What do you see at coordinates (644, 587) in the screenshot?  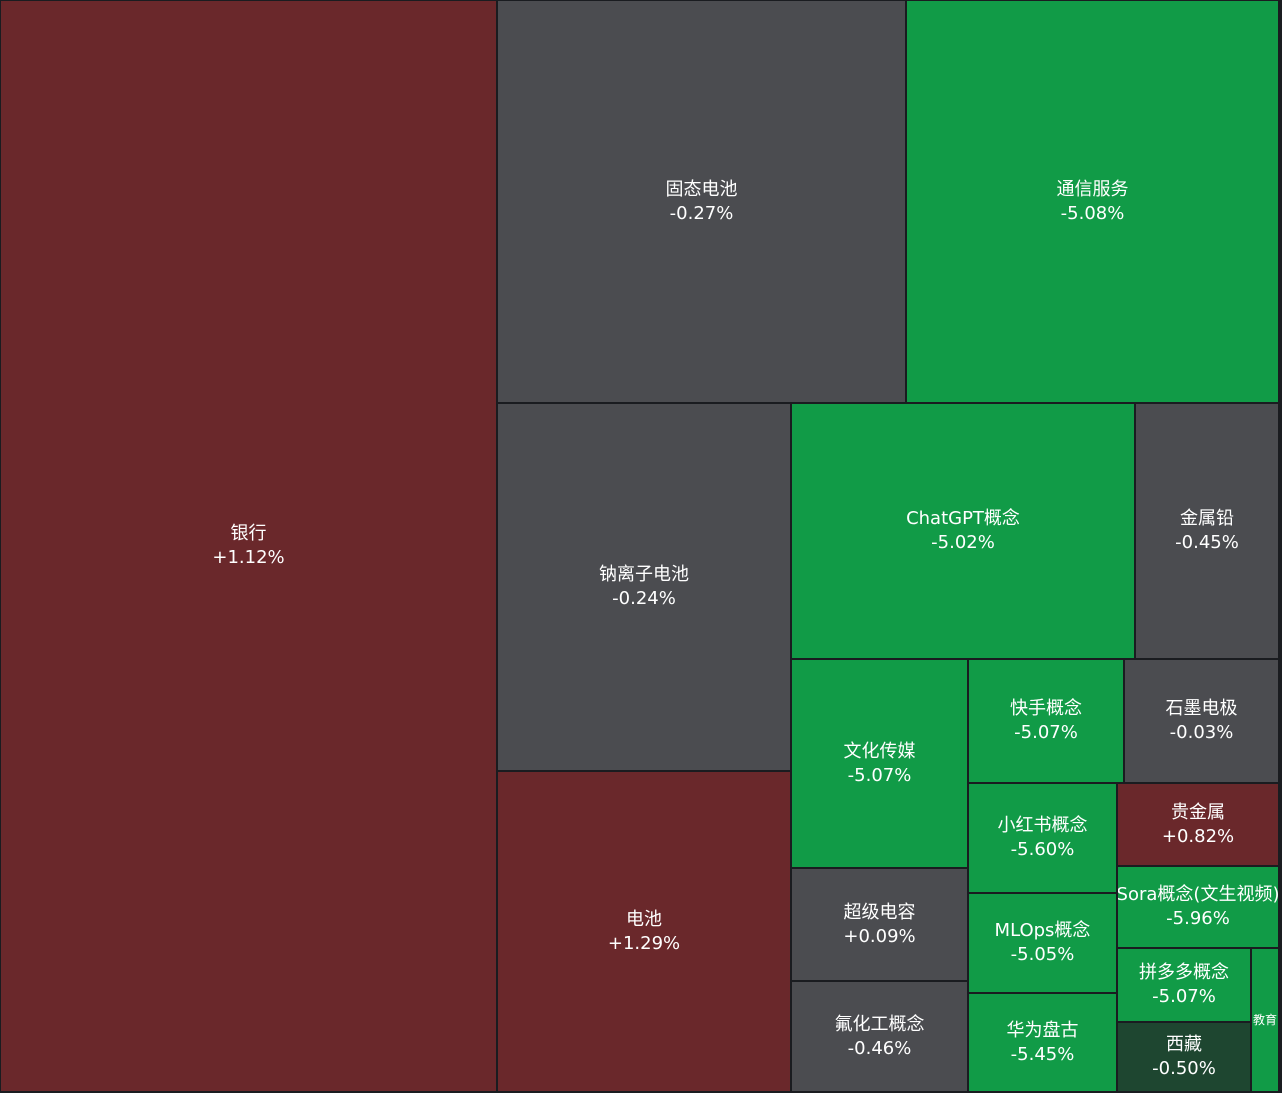 I see `sector-tile: 钠离子电池 -0.24%` at bounding box center [644, 587].